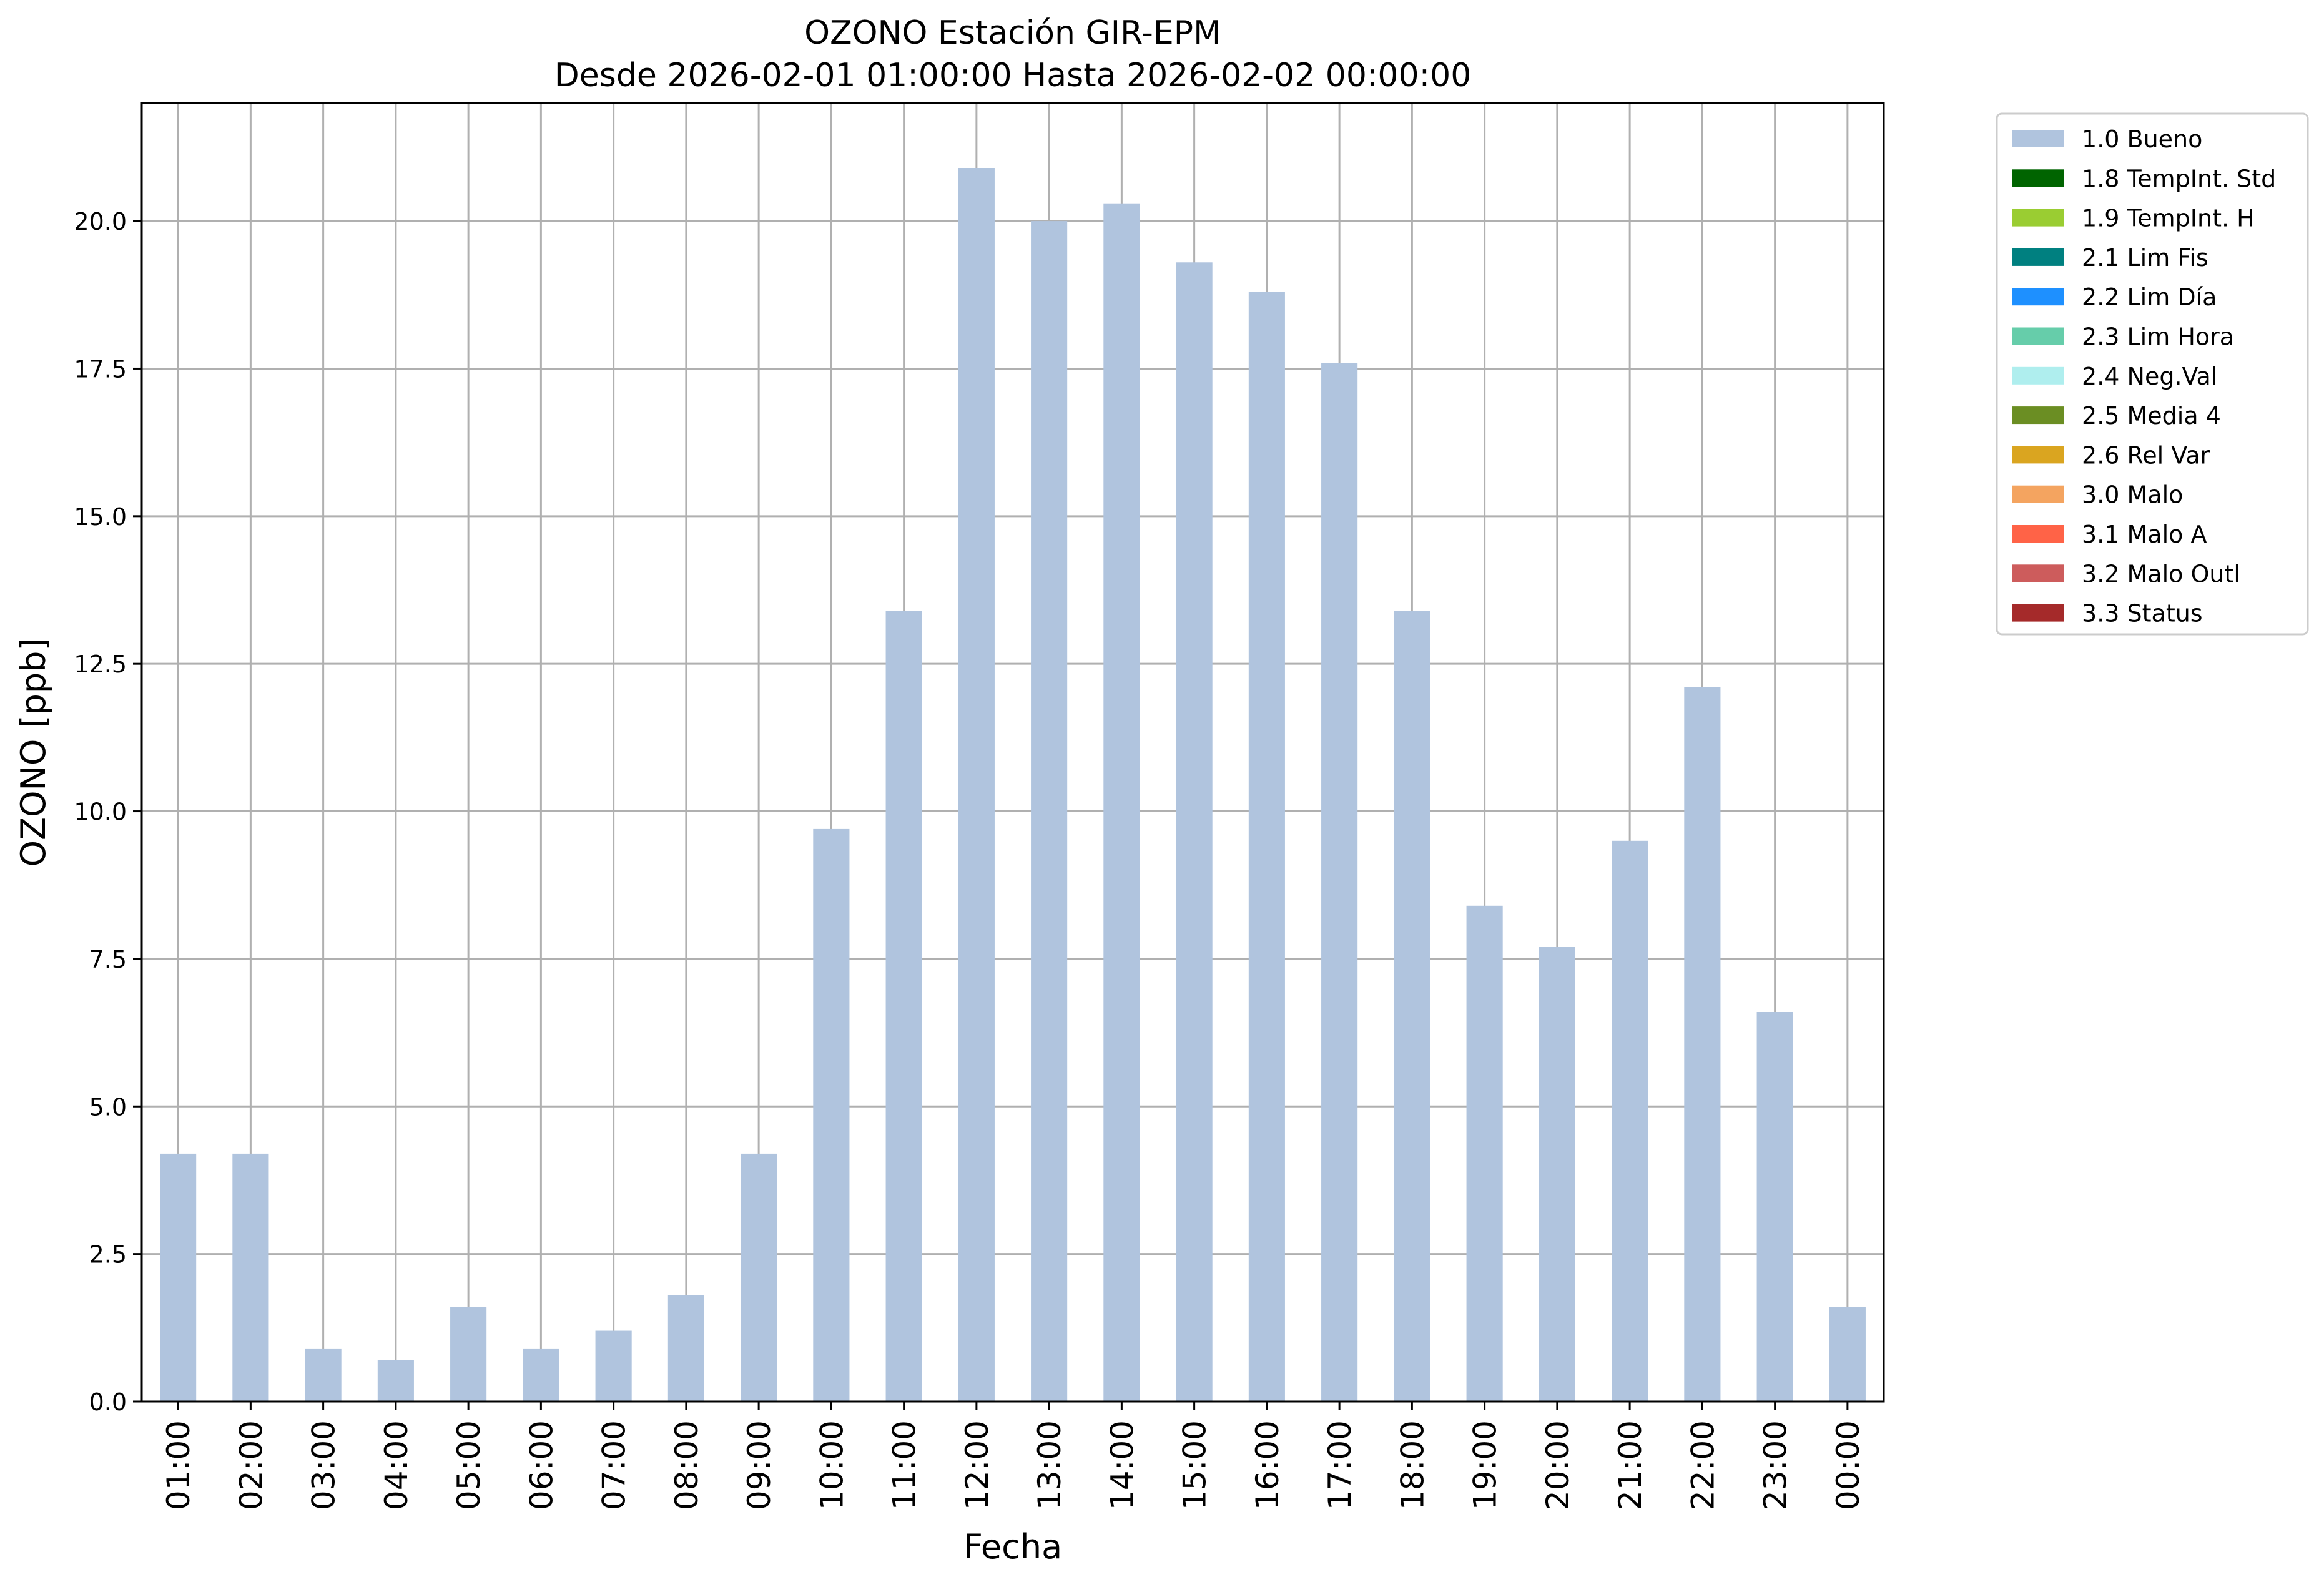 The width and height of the screenshot is (2324, 1582). What do you see at coordinates (2144, 534) in the screenshot?
I see `legend-label: 3.1 Malo A` at bounding box center [2144, 534].